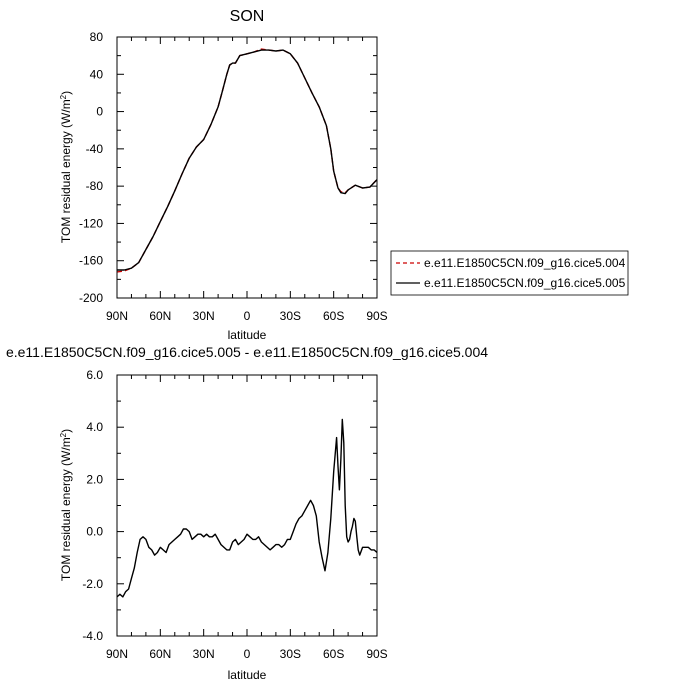  I want to click on bottom-y-axis-label: TOM residual energy (W/m2), so click(66, 505).